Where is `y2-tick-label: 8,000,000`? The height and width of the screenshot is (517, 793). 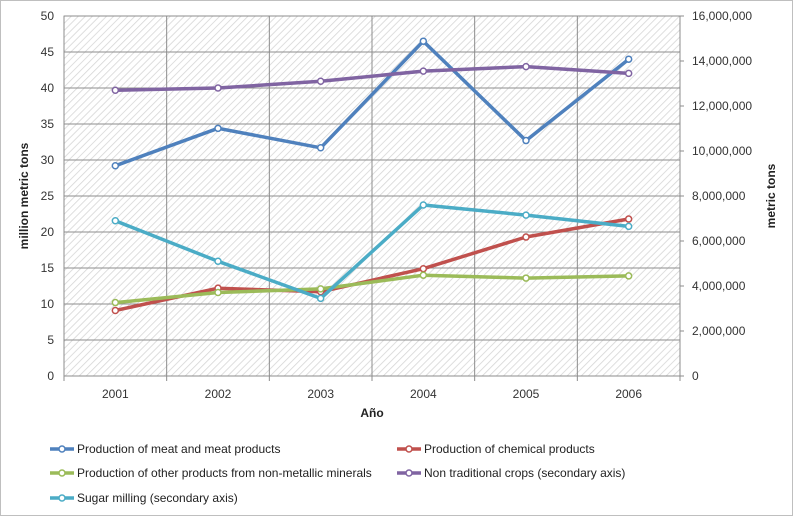
y2-tick-label: 8,000,000 is located at coordinates (719, 196).